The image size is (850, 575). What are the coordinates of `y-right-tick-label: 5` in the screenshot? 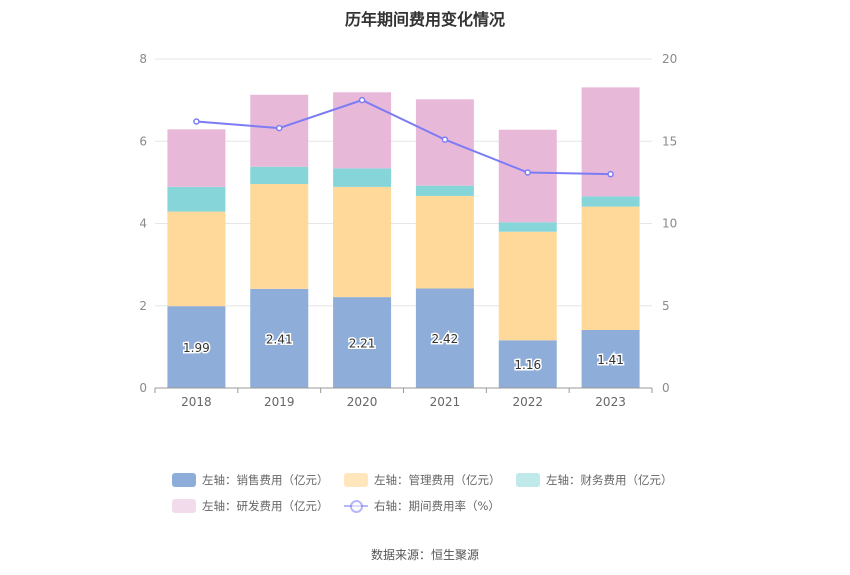 It's located at (666, 306).